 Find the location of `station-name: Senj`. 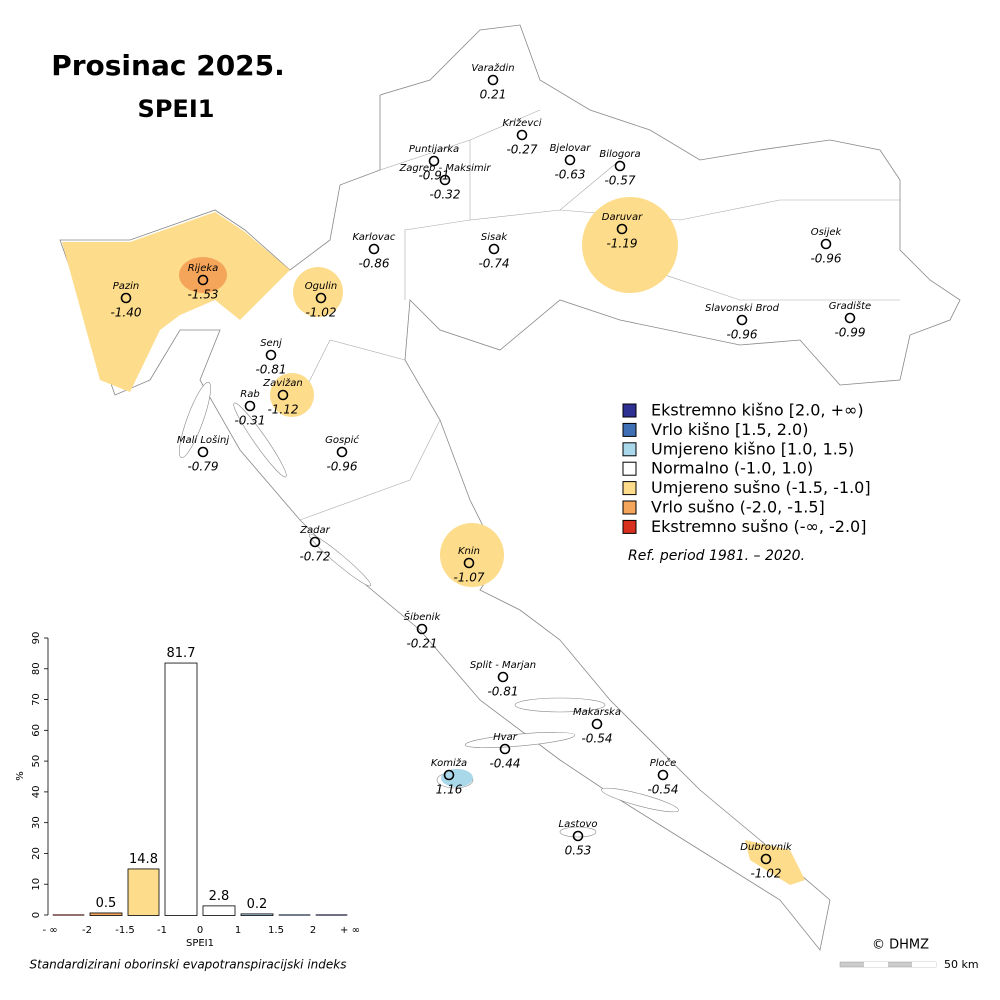

station-name: Senj is located at coordinates (271, 343).